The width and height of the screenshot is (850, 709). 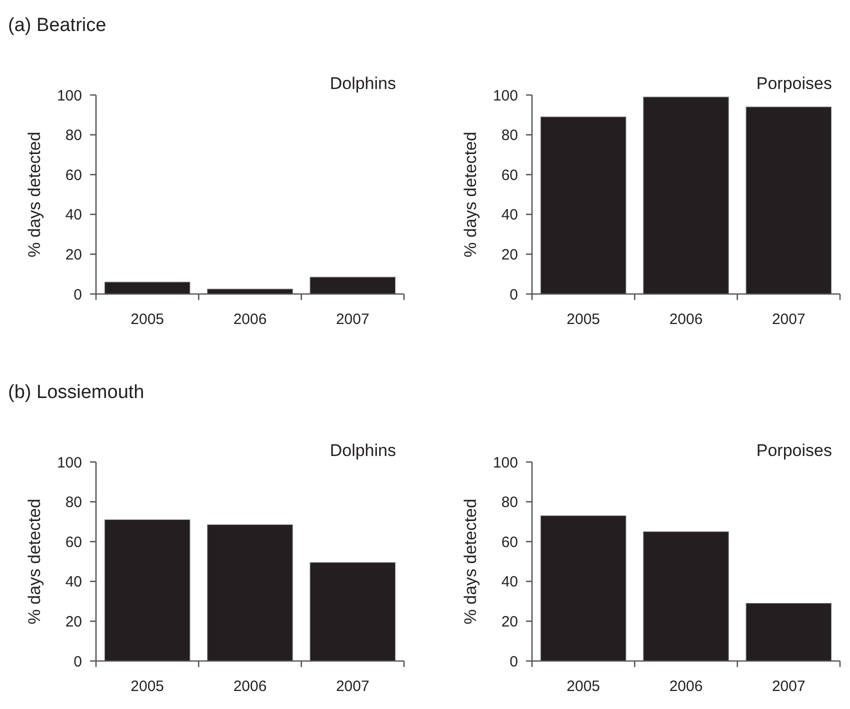 I want to click on chart-title: (b) Lossiemouth, so click(x=76, y=392).